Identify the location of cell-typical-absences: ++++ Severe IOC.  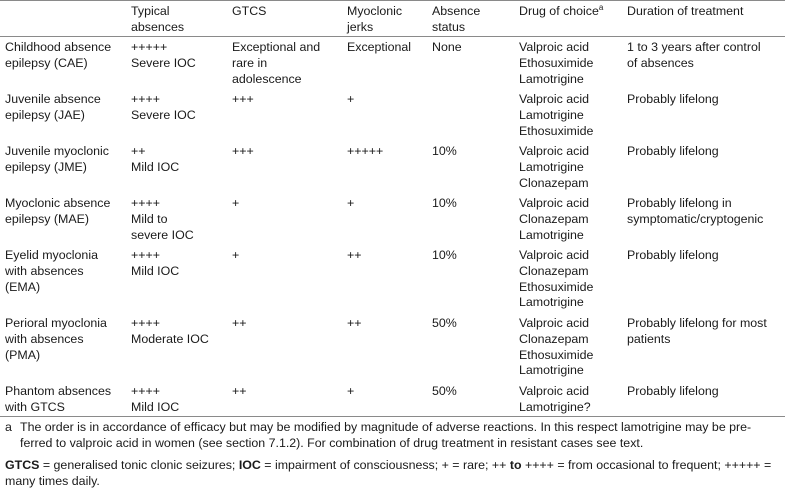
(163, 108).